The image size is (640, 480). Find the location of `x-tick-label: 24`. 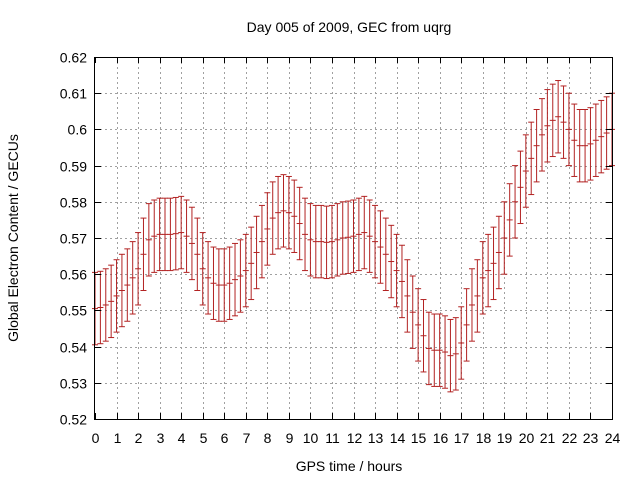

x-tick-label: 24 is located at coordinates (613, 438).